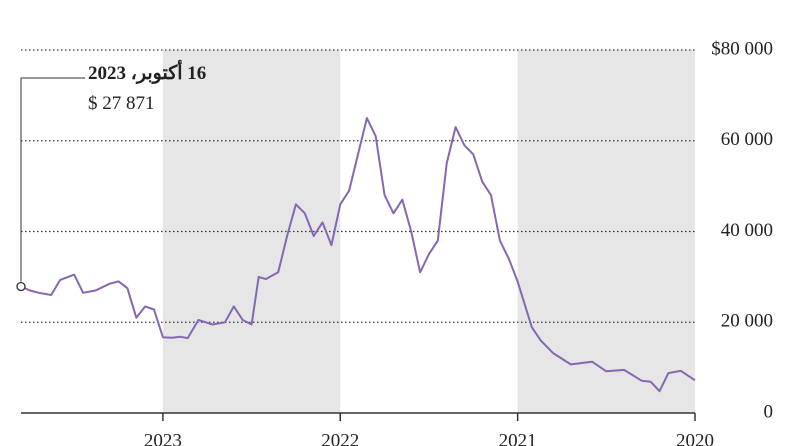 The image size is (792, 446). What do you see at coordinates (121, 103) in the screenshot?
I see `annotation-value: $ 27 871` at bounding box center [121, 103].